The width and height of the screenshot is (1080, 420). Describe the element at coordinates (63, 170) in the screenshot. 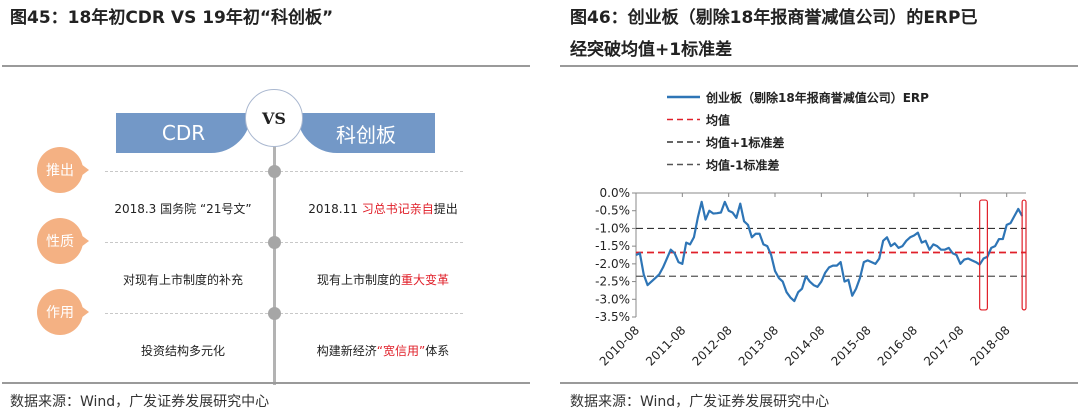

I see `row-label-bubble: 推出` at that location.